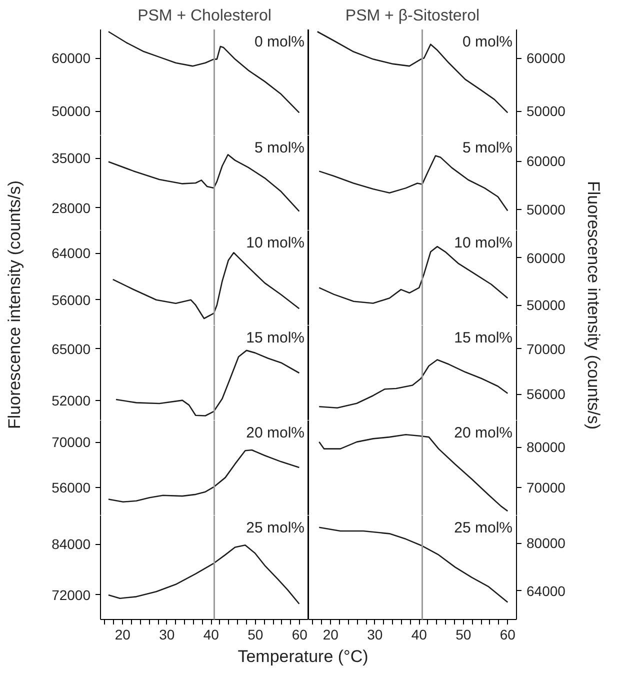  Describe the element at coordinates (71, 544) in the screenshot. I see `y-tick-label: 84000` at that location.